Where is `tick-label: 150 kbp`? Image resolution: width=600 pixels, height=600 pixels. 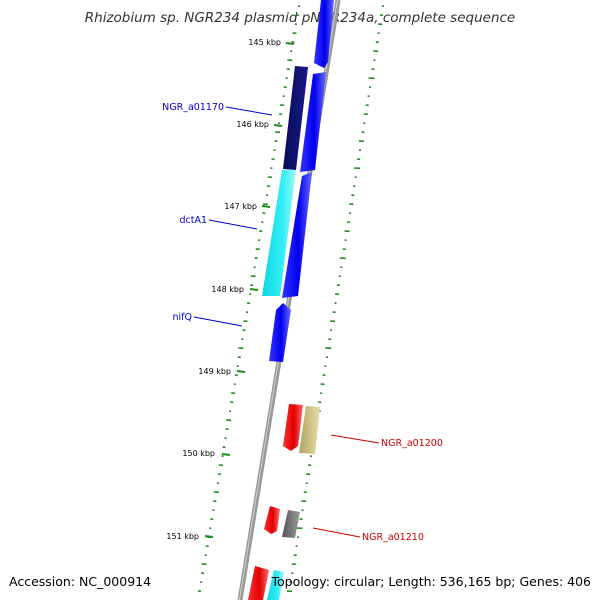 tick-label: 150 kbp is located at coordinates (198, 453).